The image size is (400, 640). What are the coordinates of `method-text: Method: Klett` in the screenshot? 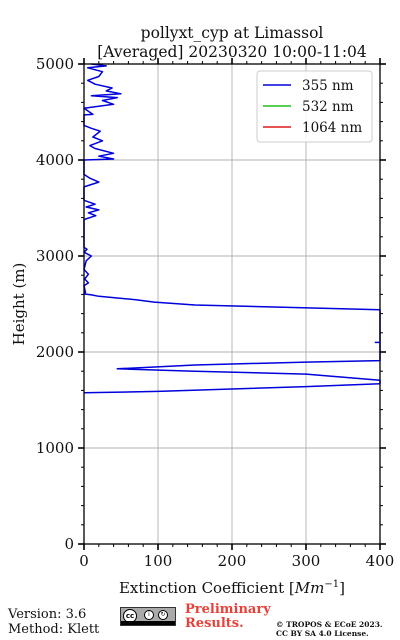 It's located at (54, 629).